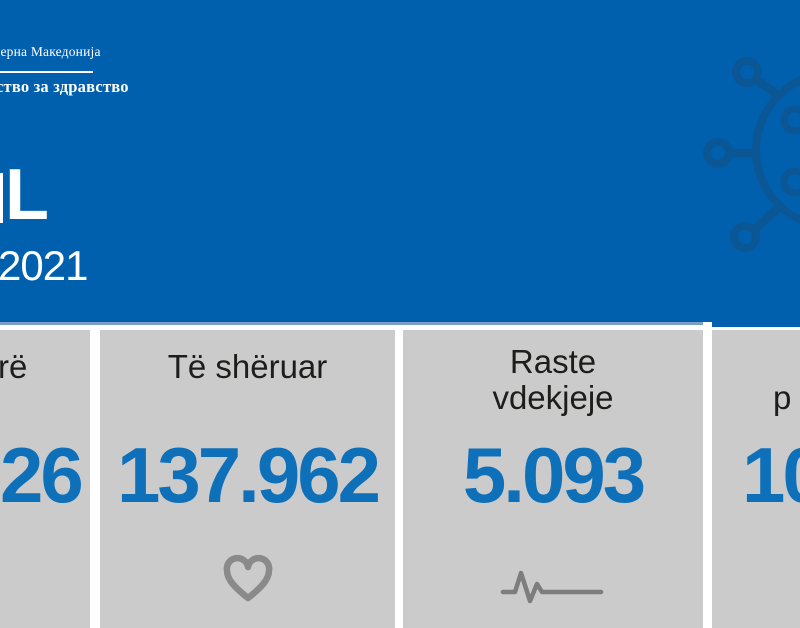  I want to click on headline-month-fragment: L, so click(27, 195).